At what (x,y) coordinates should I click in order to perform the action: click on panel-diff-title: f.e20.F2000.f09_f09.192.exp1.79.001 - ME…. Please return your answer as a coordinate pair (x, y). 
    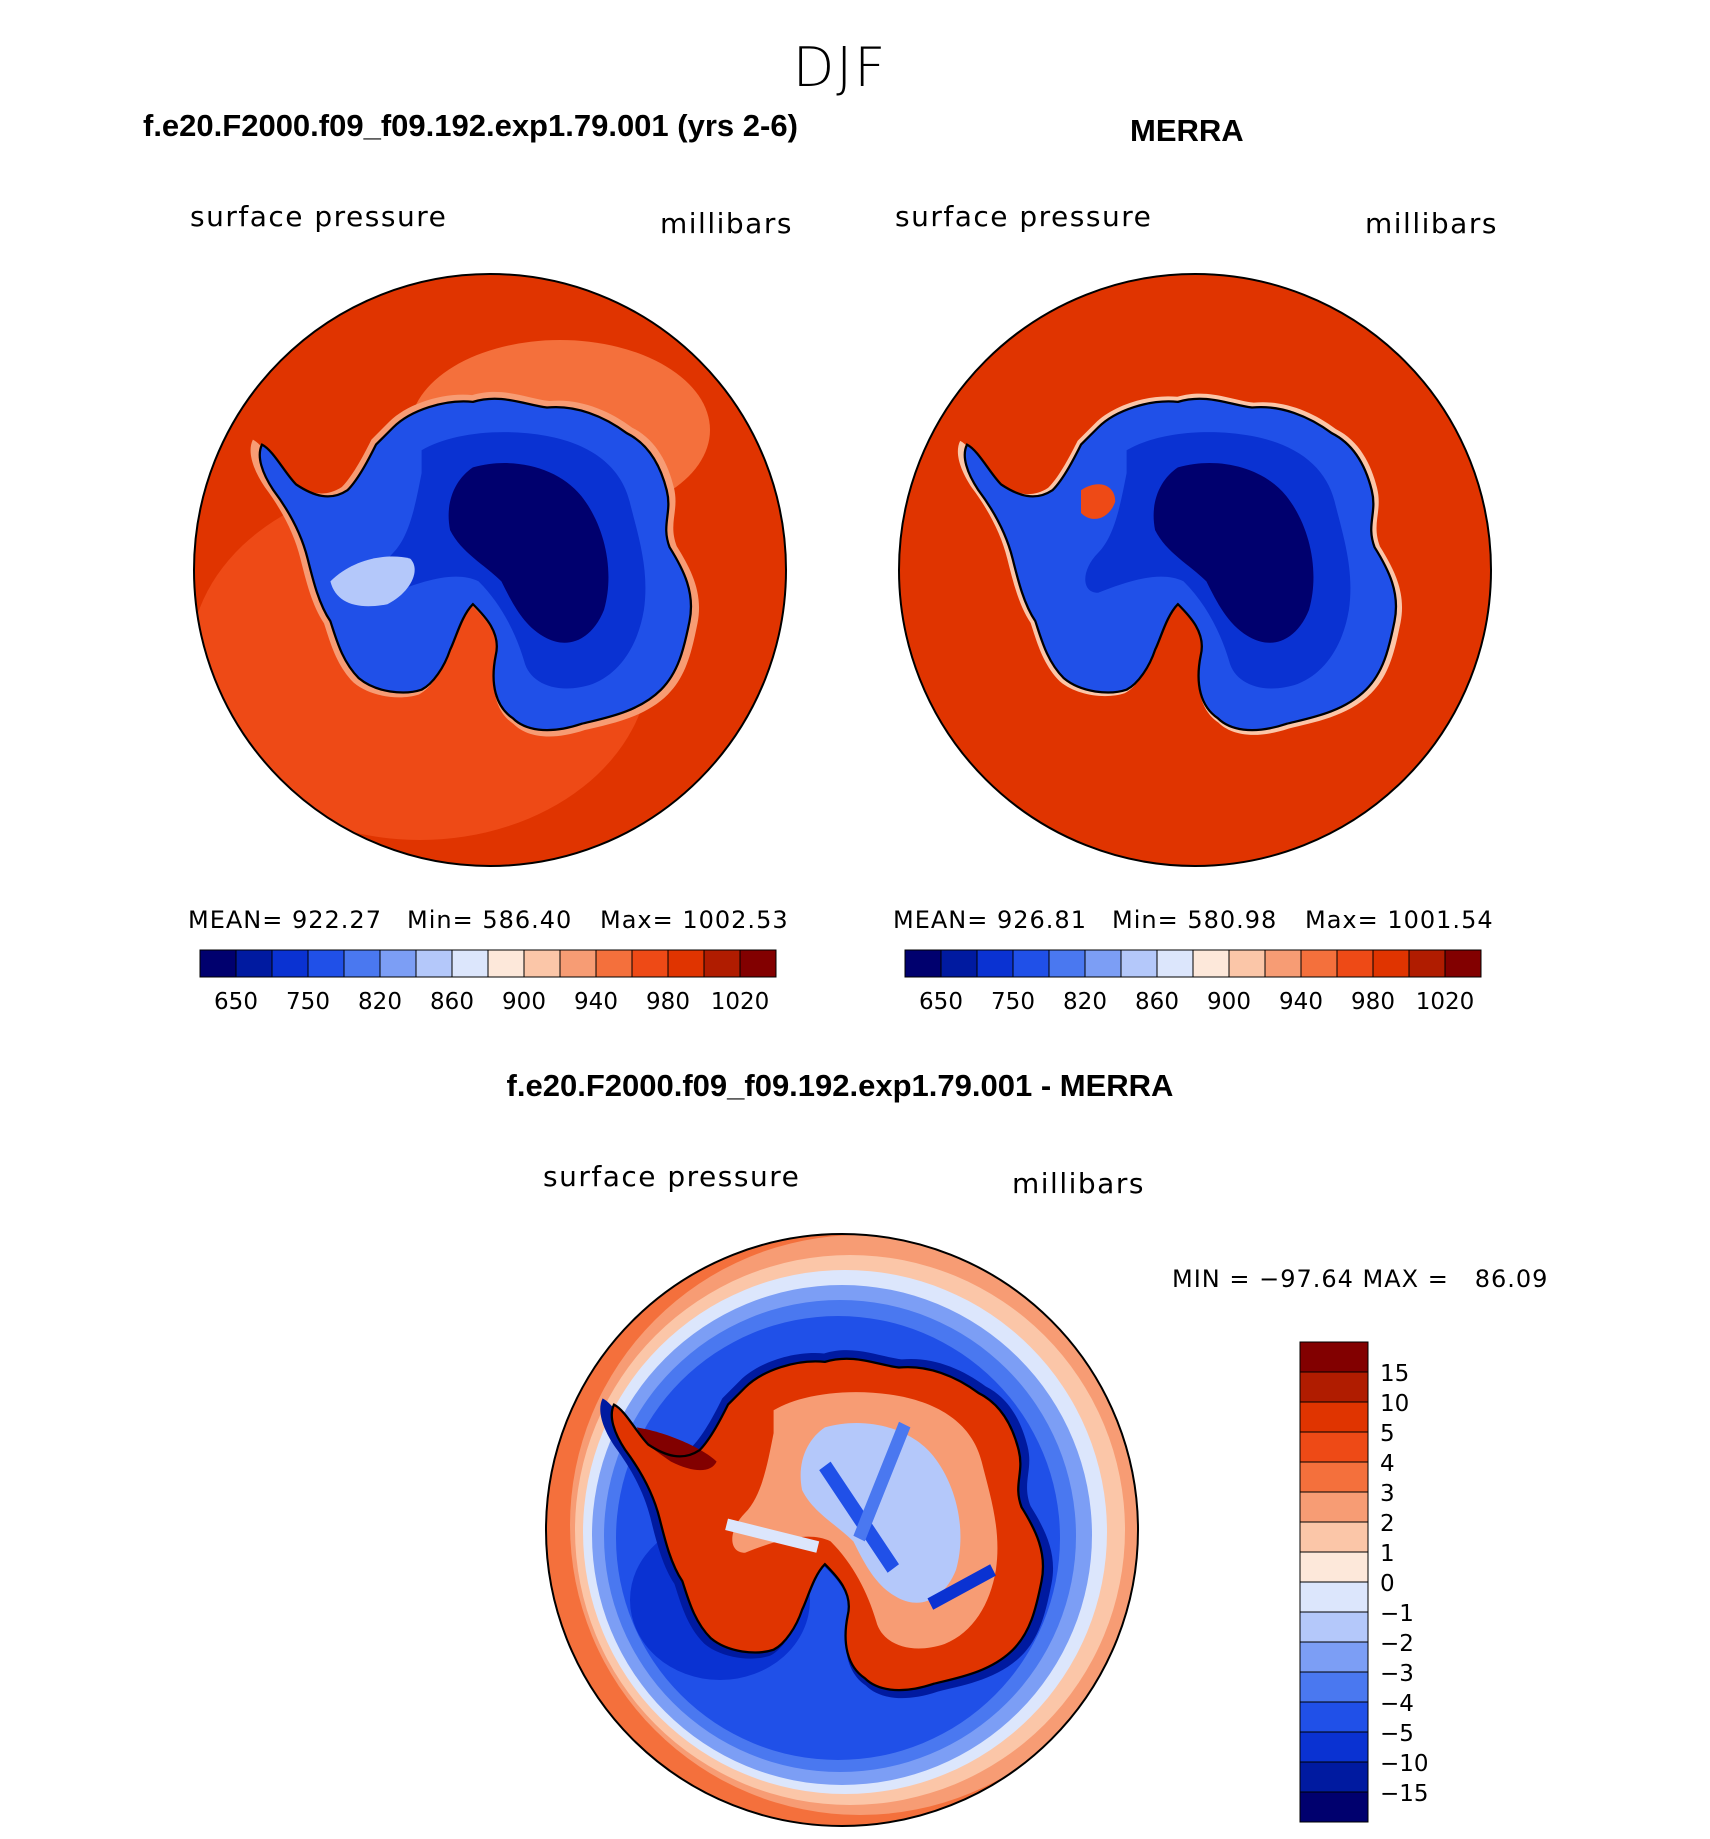
    Looking at the image, I should click on (840, 1085).